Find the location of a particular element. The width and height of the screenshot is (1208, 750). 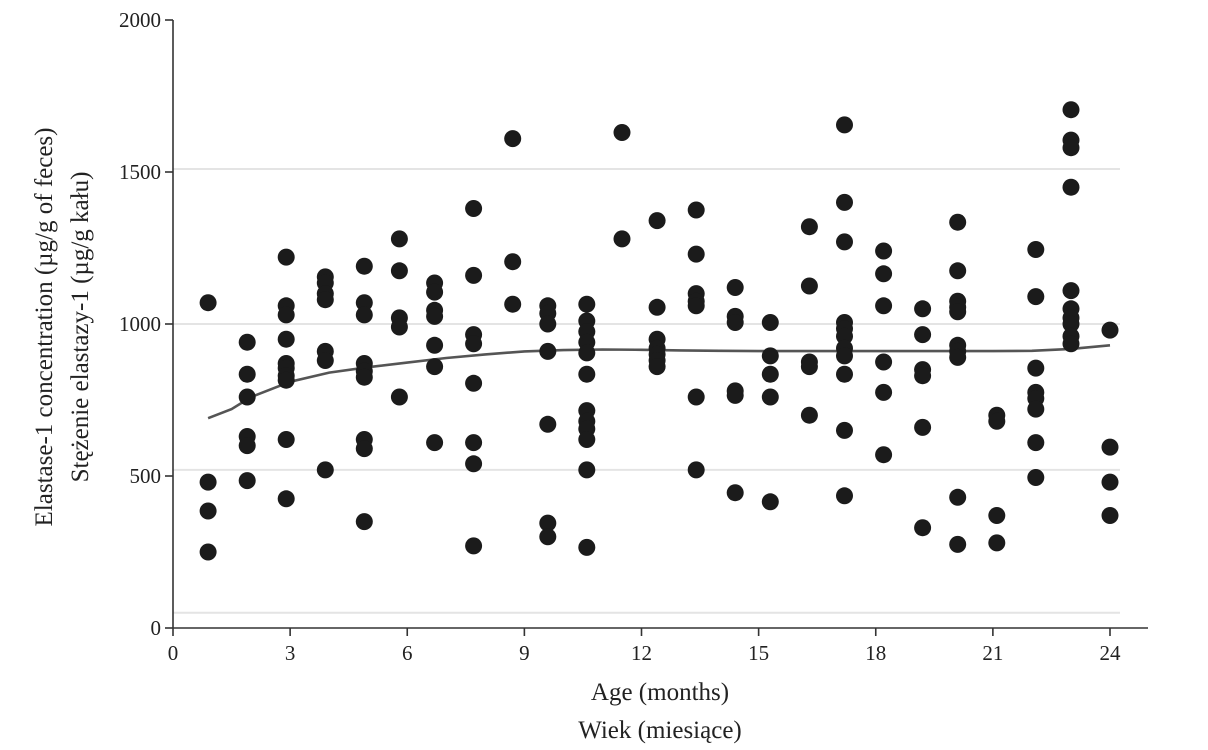

y-tick-label-3: 1500 is located at coordinates (140, 172).